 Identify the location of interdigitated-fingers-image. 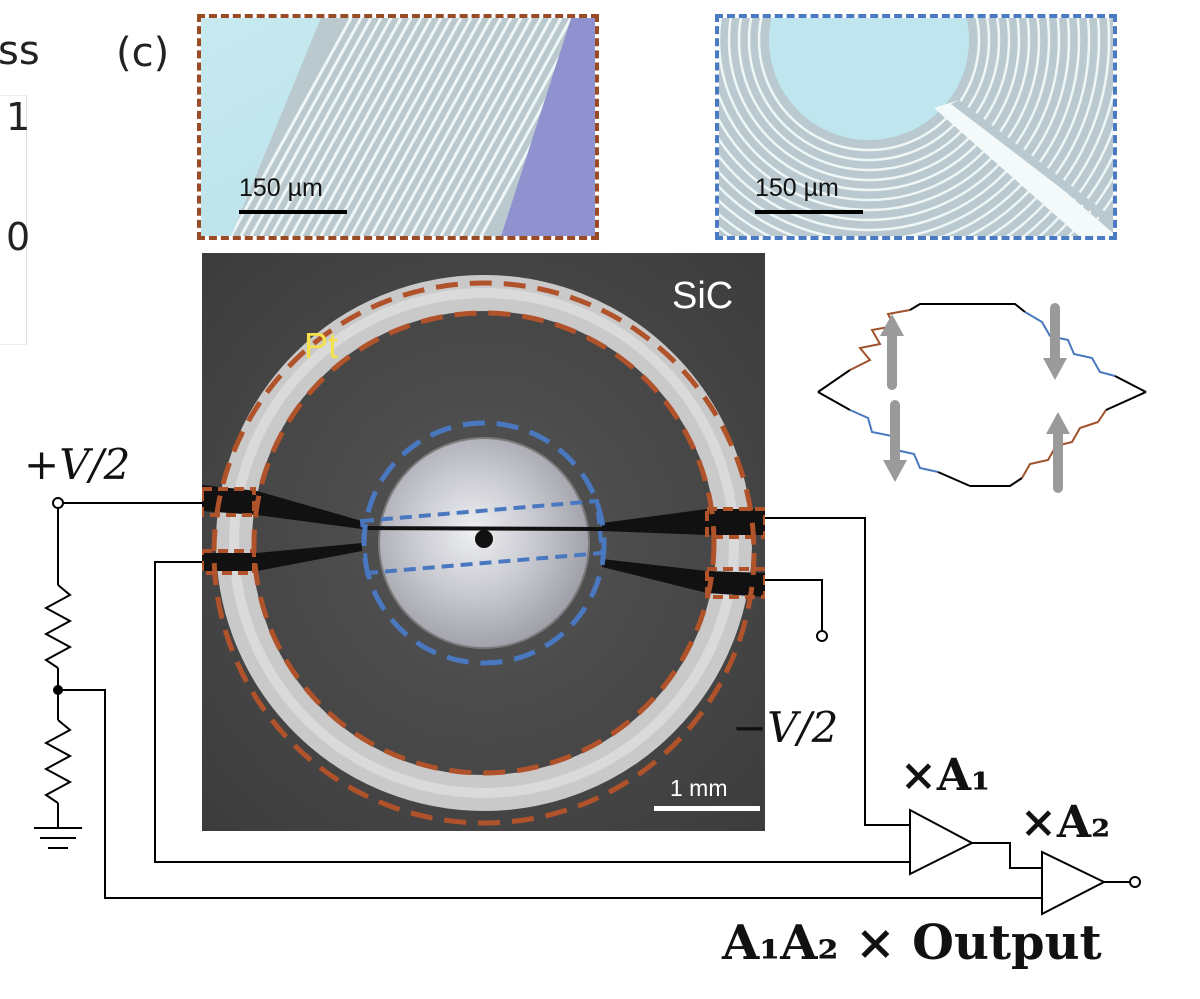
(398, 127).